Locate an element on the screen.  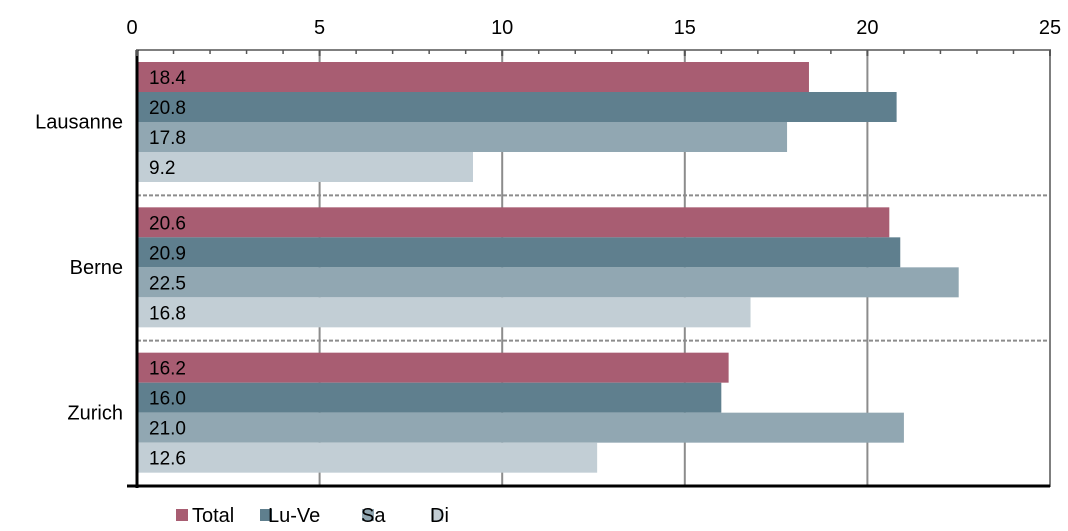
data-label: 18.4 is located at coordinates (167, 78).